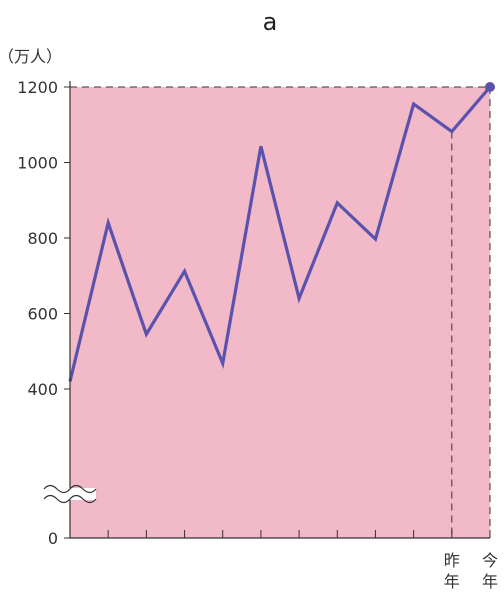  What do you see at coordinates (37, 87) in the screenshot?
I see `y-tick-label: 1200` at bounding box center [37, 87].